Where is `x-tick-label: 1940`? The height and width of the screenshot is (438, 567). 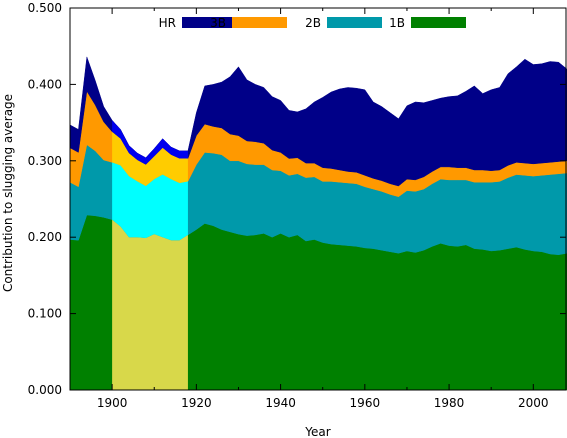
x-tick-label: 1940 is located at coordinates (280, 403).